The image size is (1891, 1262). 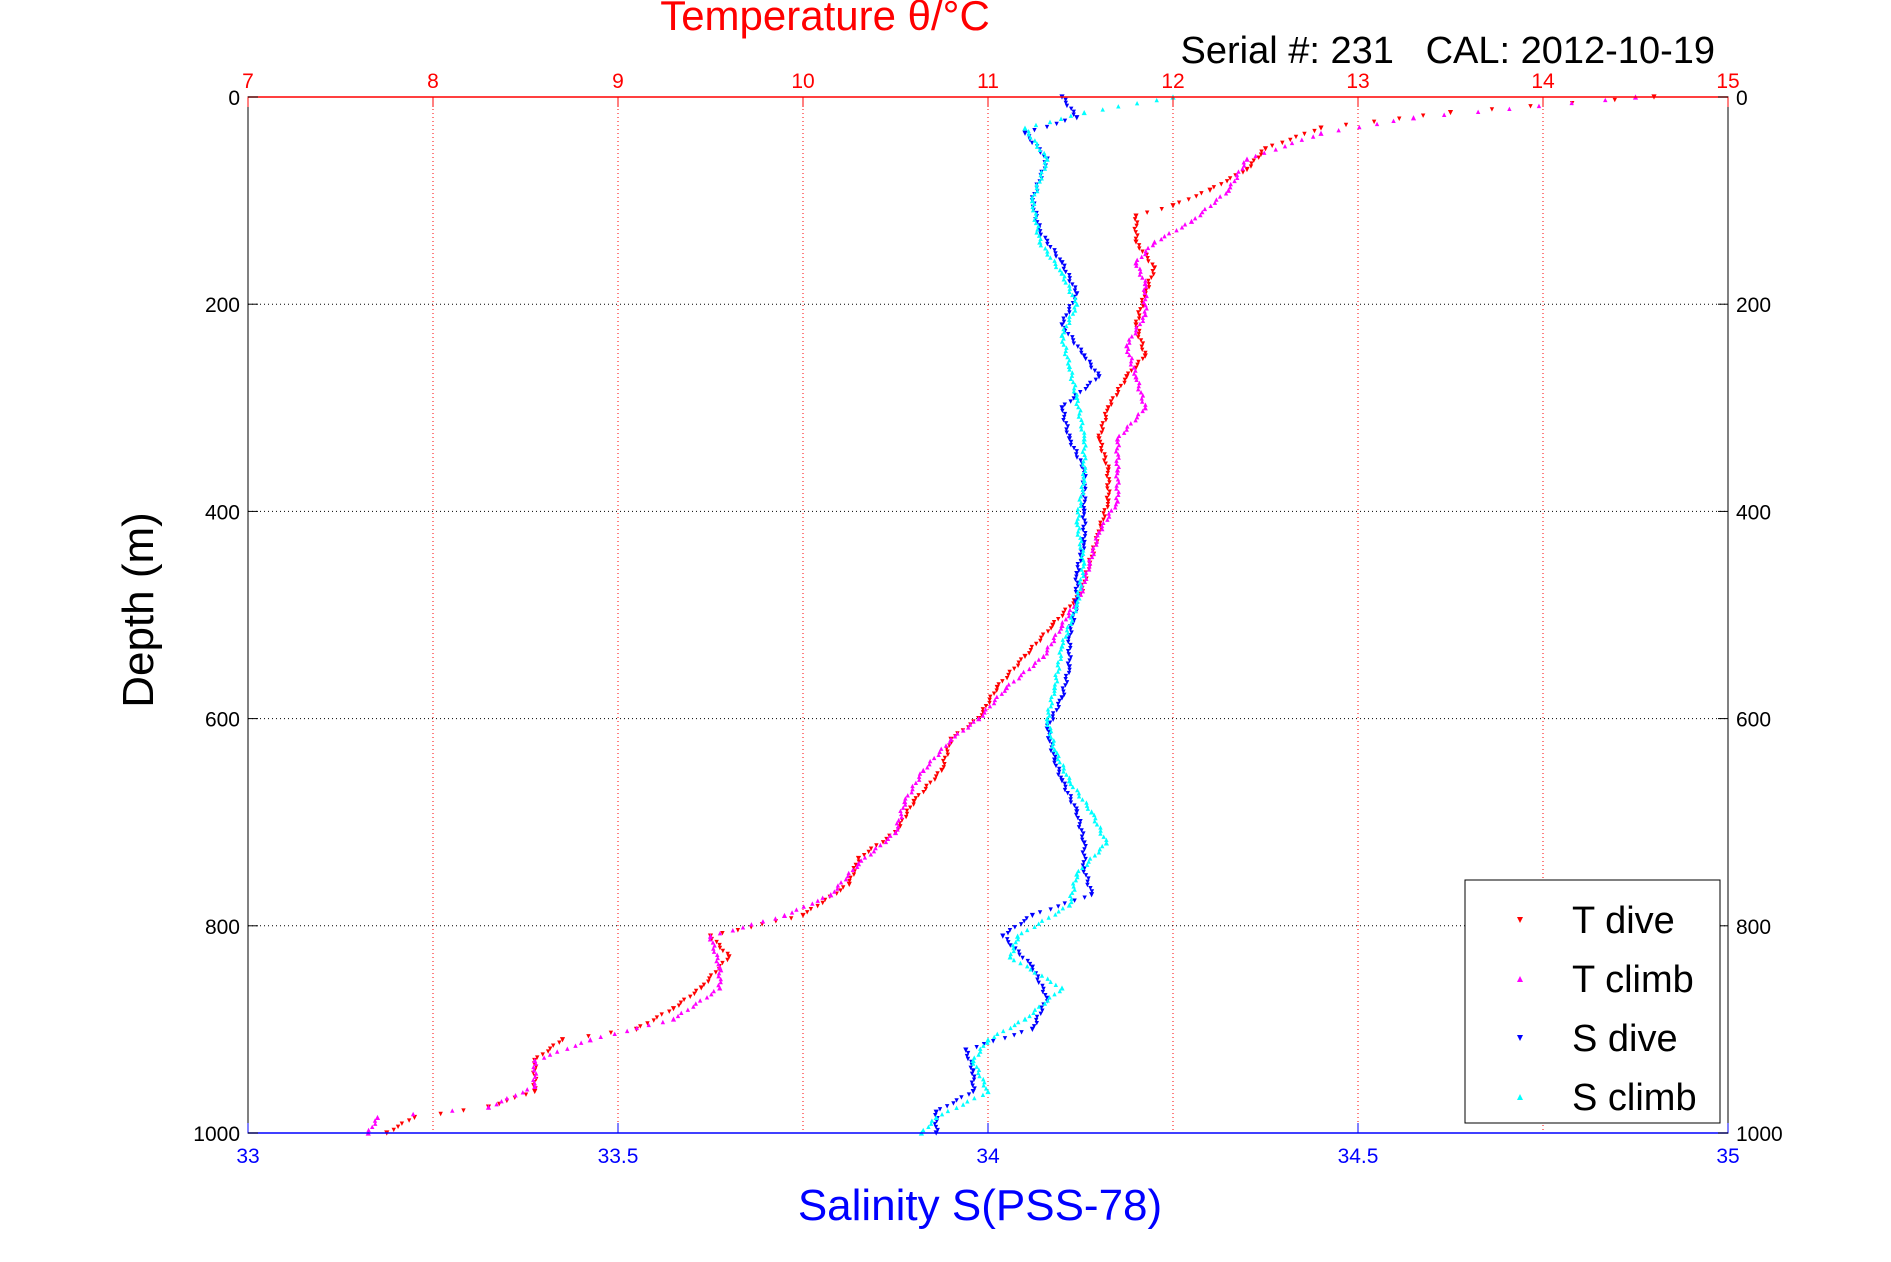 I want to click on chart-title: Temperature θ/°C, so click(x=825, y=19).